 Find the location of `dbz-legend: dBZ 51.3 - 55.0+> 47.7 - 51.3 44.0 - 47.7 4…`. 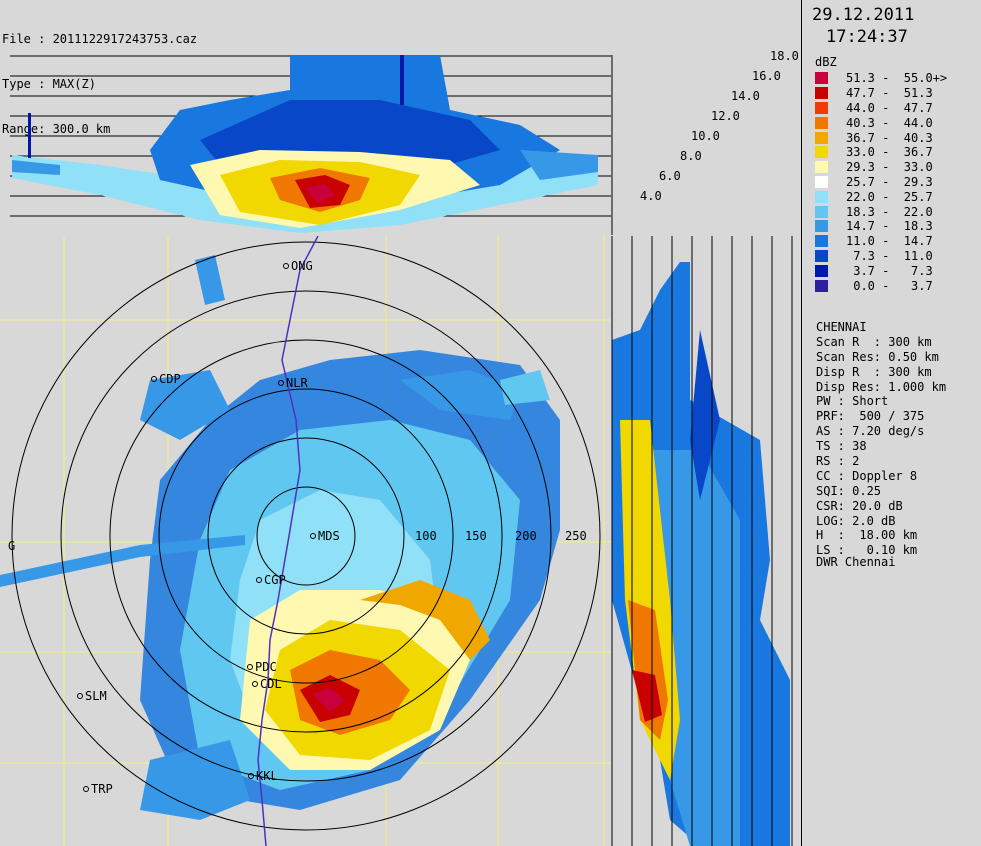

dbz-legend: dBZ 51.3 - 55.0+> 47.7 - 51.3 44.0 - 47.7 4… is located at coordinates (881, 174).